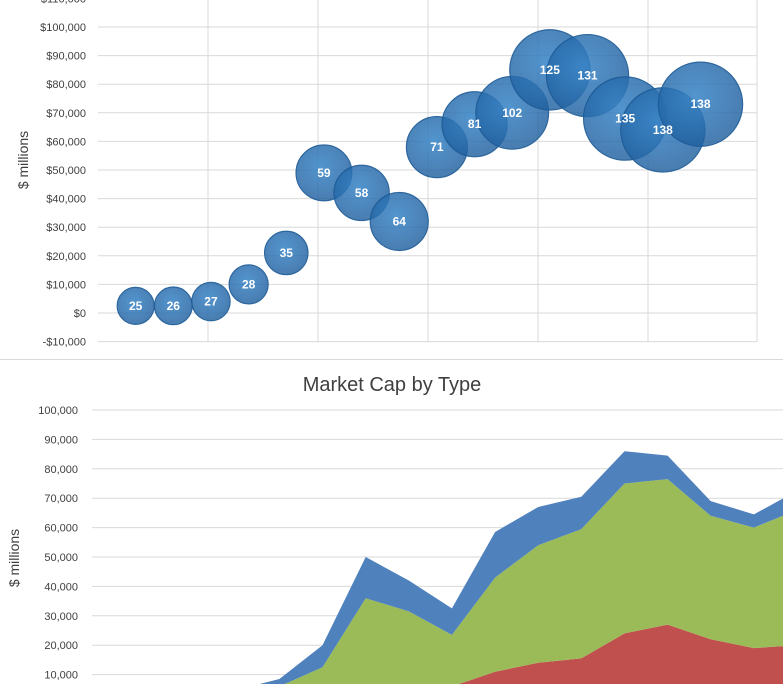 The image size is (783, 684). I want to click on chart-title: Market Cap by Type, so click(392, 385).